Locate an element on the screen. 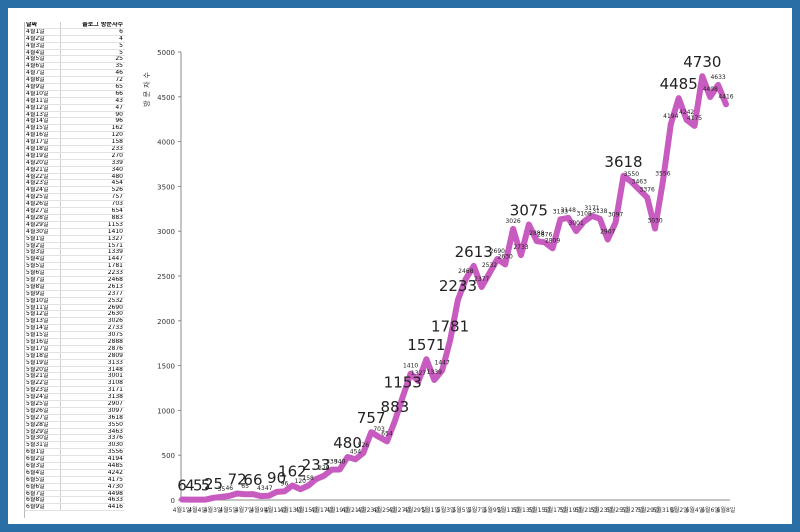 The height and width of the screenshot is (532, 800). sheet-cell-date: 5월9일 is located at coordinates (43, 293).